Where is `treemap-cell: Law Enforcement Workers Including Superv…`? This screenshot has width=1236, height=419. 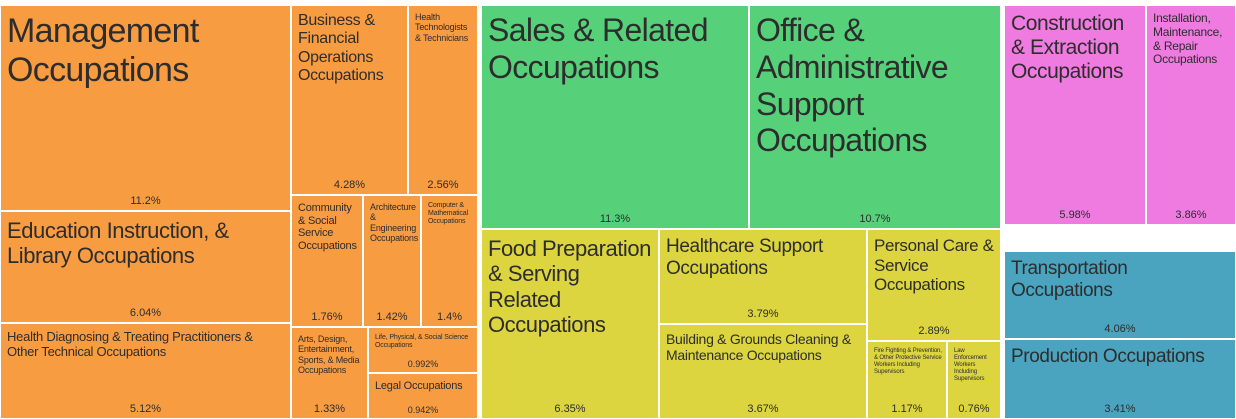
treemap-cell: Law Enforcement Workers Including Superv… is located at coordinates (974, 380).